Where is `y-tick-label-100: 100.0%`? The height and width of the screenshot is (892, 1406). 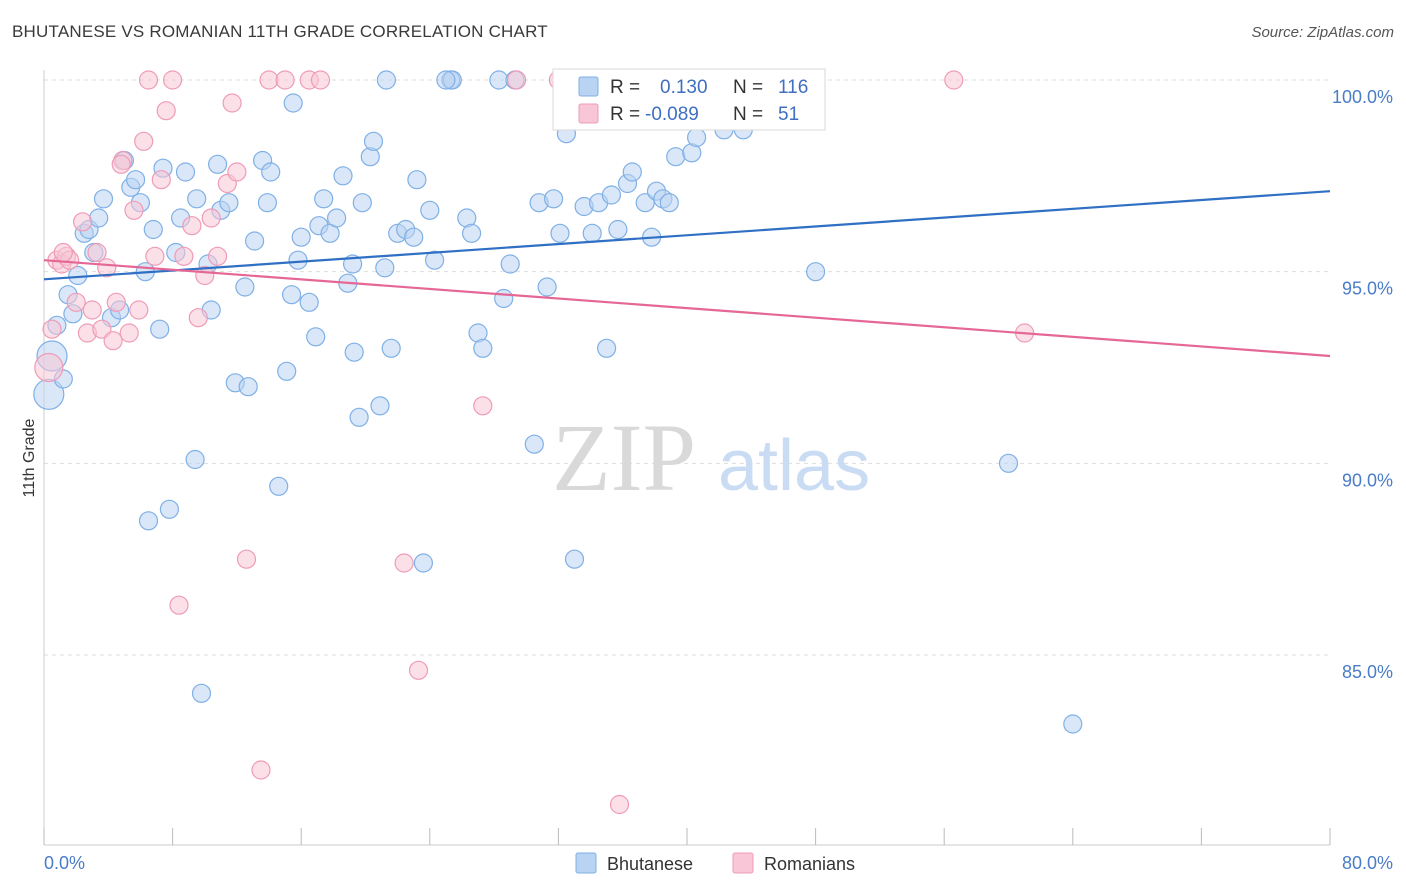 y-tick-label-100: 100.0% is located at coordinates (1362, 97).